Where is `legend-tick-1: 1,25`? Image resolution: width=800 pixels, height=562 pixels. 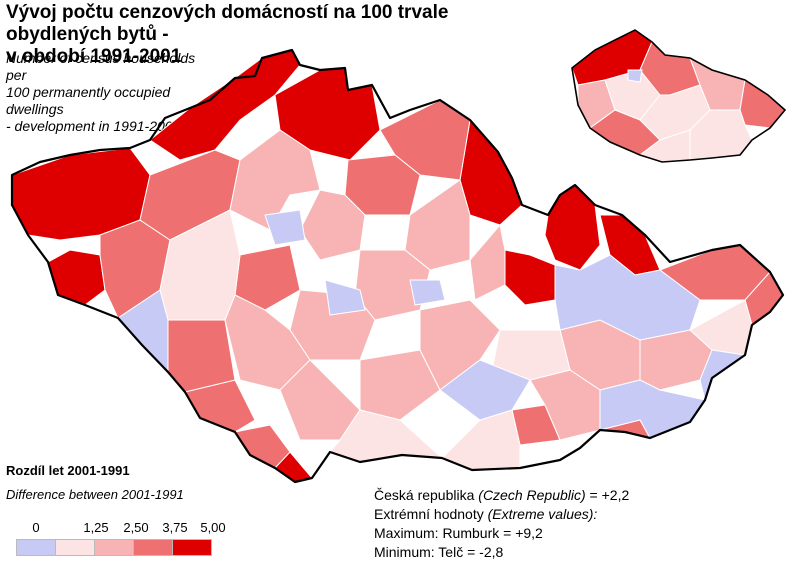
legend-tick-1: 1,25 is located at coordinates (96, 527).